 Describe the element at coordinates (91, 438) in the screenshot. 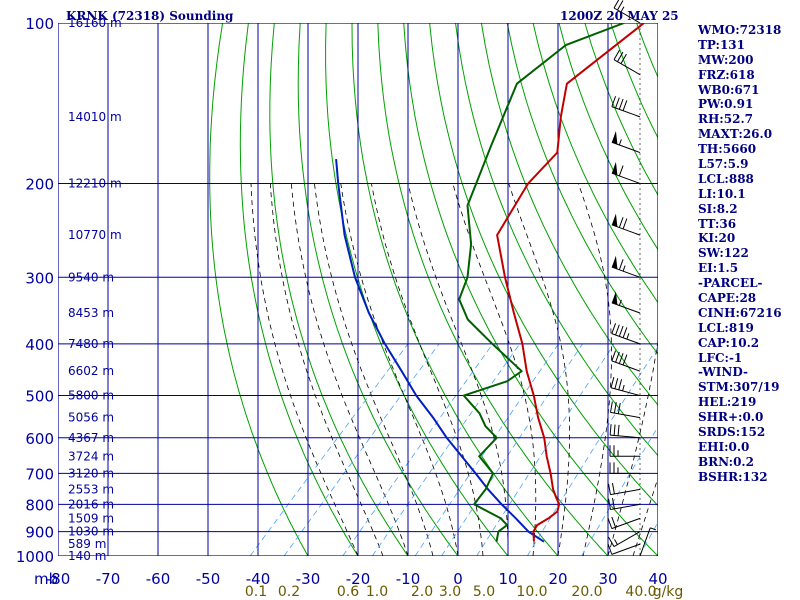

I see `height-label: 4367 m` at that location.